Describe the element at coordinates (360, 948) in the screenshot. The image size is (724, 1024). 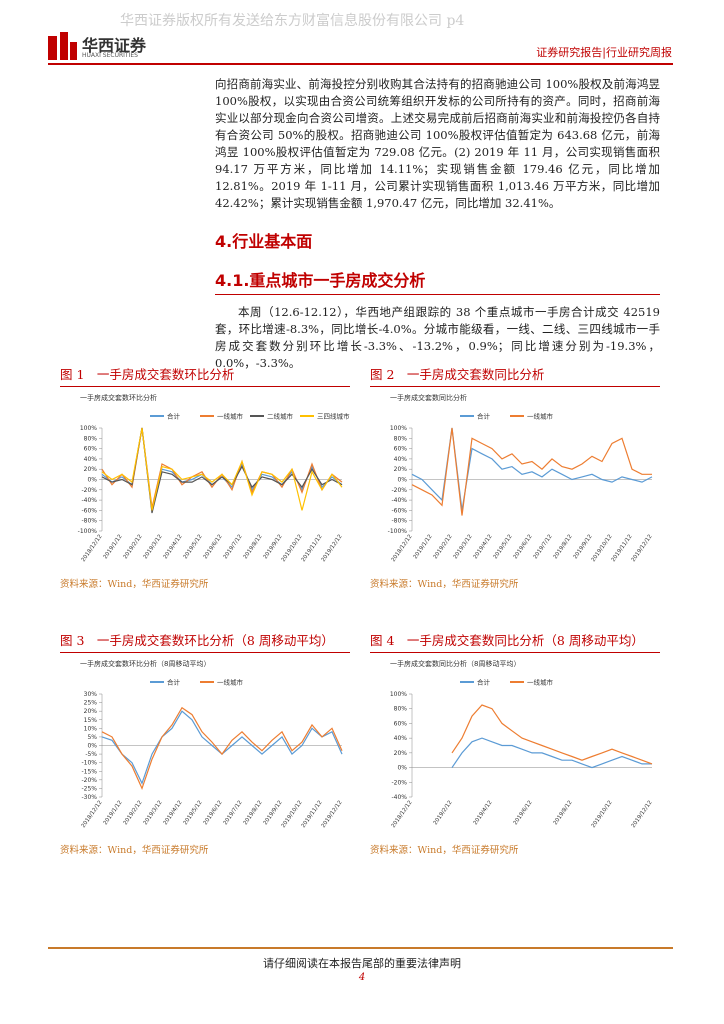
I see `footer-rule` at that location.